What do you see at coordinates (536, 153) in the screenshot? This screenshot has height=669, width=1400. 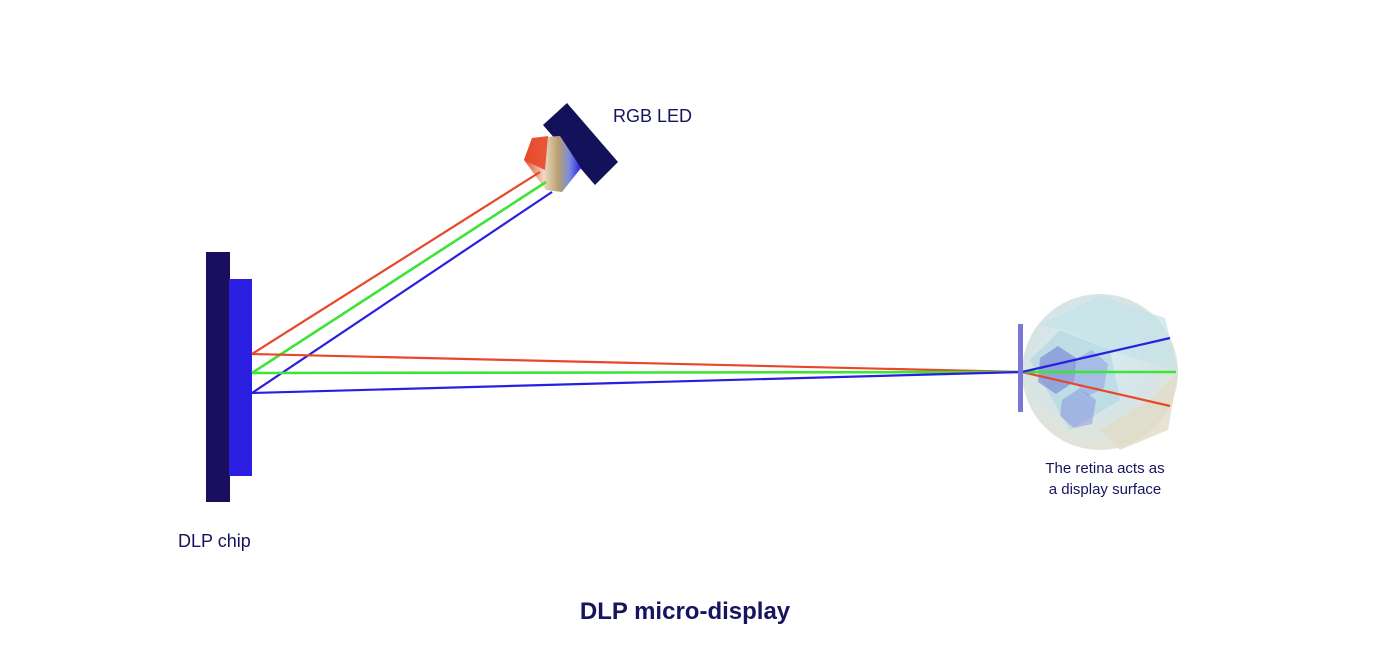 I see `rgb-led-red-facet` at bounding box center [536, 153].